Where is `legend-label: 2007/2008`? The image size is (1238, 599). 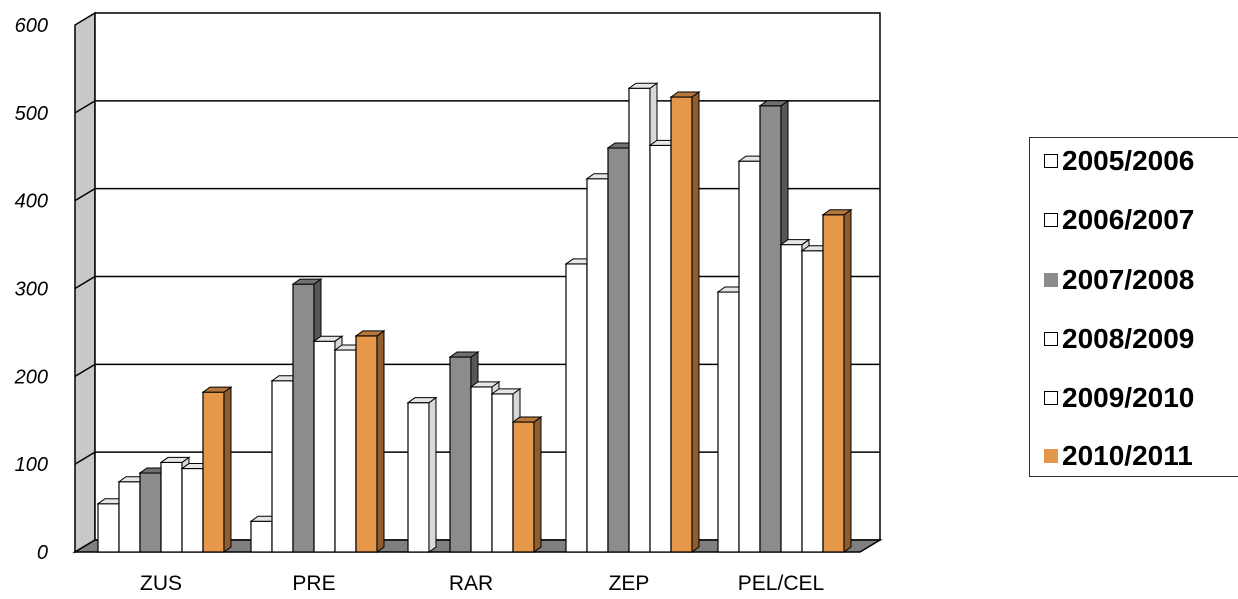 legend-label: 2007/2008 is located at coordinates (1128, 279).